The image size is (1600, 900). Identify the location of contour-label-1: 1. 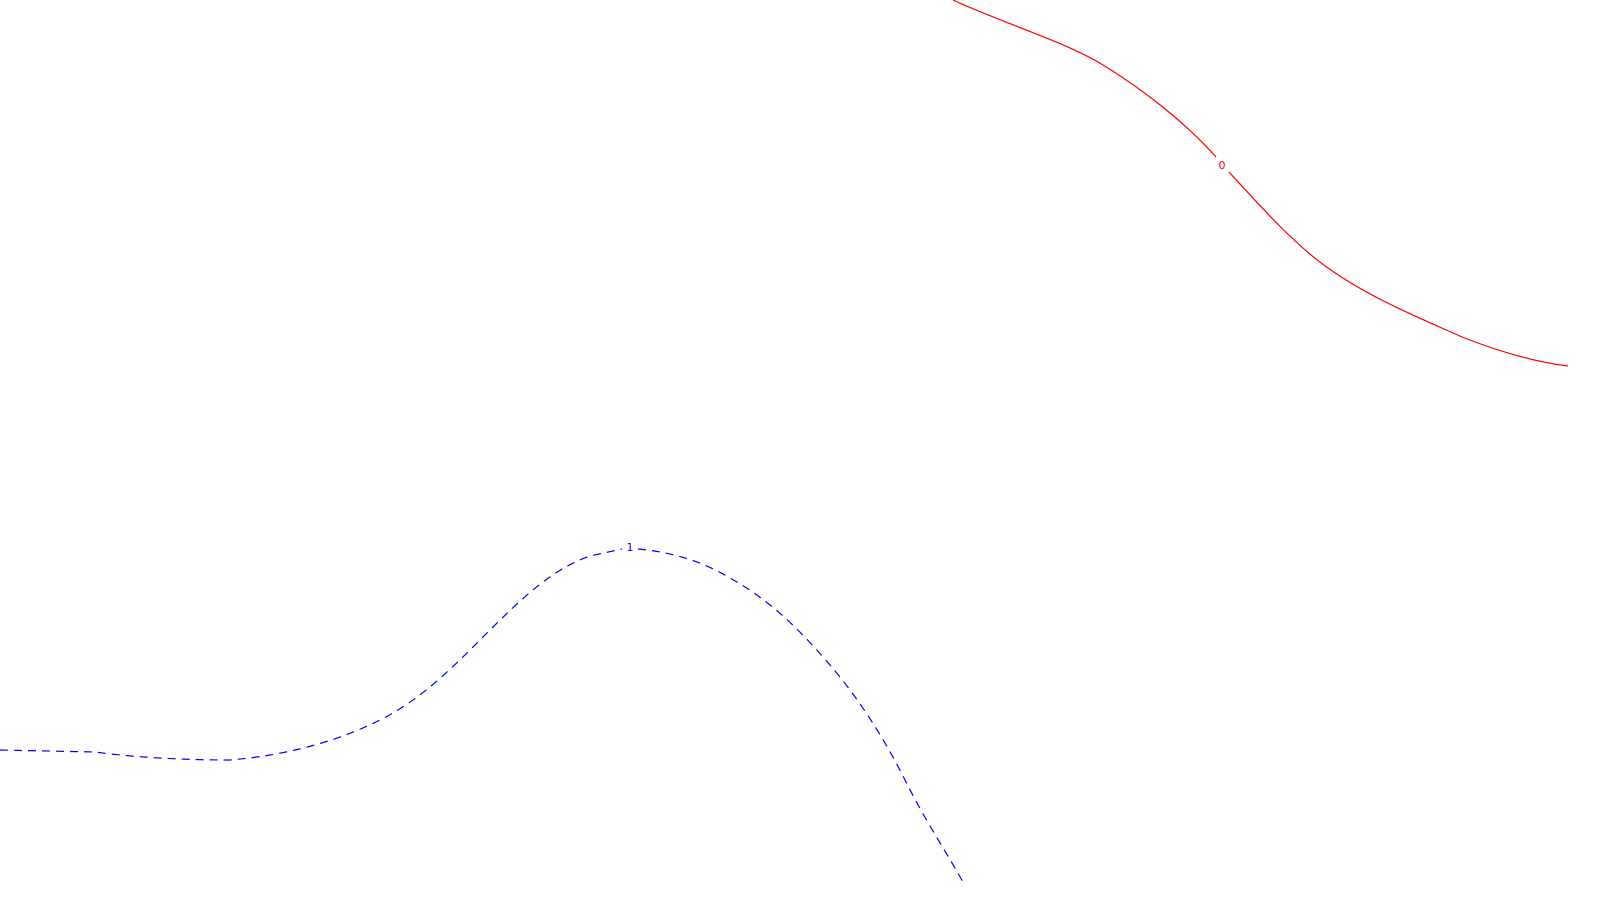
(630, 547).